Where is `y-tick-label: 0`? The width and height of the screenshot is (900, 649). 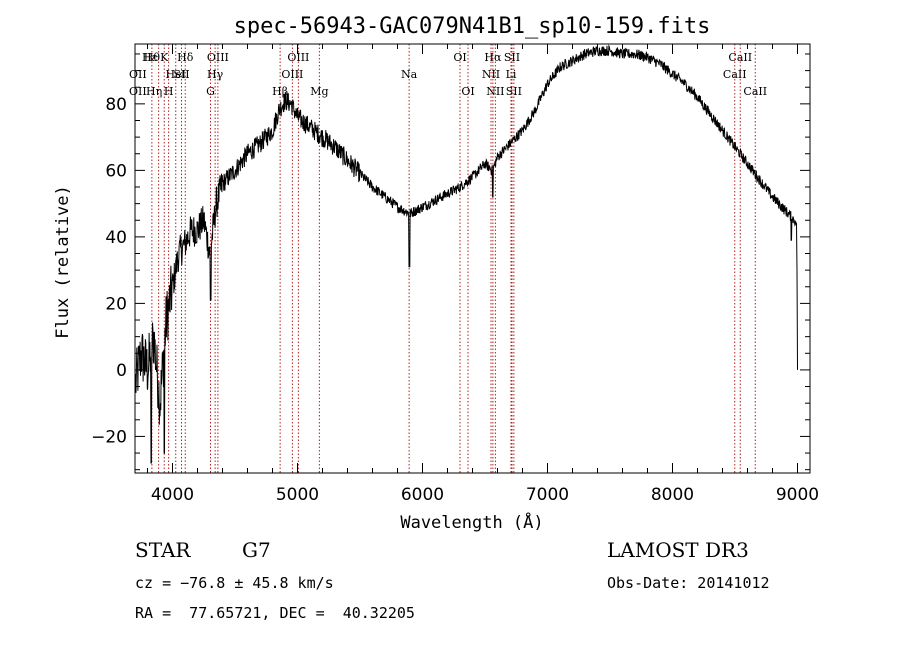
y-tick-label: 0 is located at coordinates (121, 371).